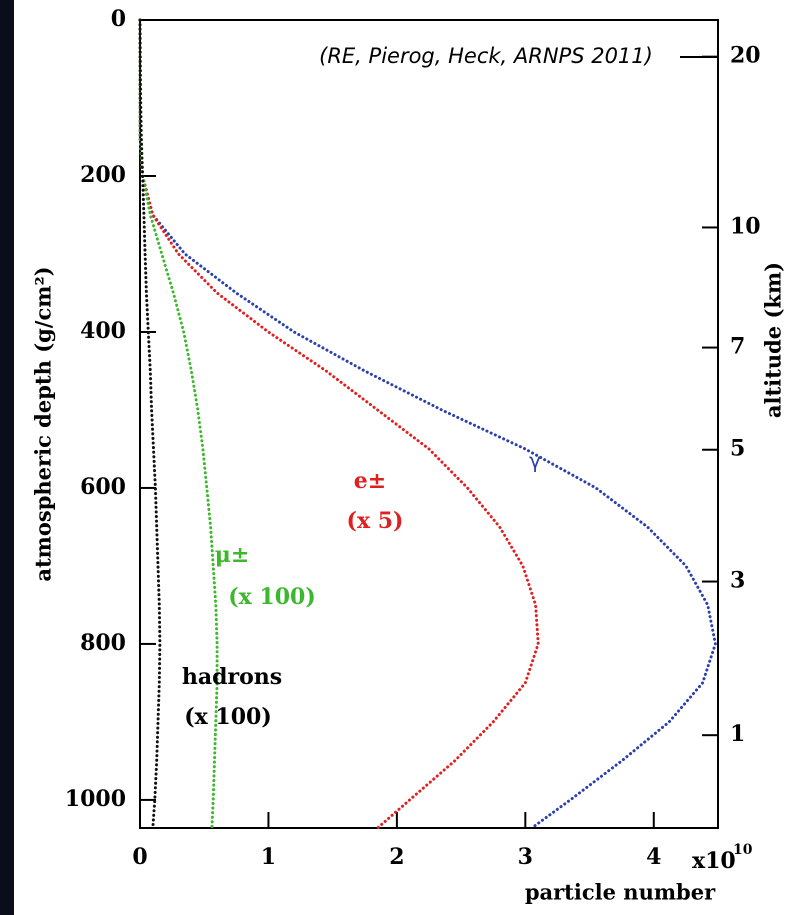 The width and height of the screenshot is (795, 915). Describe the element at coordinates (743, 850) in the screenshot. I see `x-scale-exponent: 10` at that location.